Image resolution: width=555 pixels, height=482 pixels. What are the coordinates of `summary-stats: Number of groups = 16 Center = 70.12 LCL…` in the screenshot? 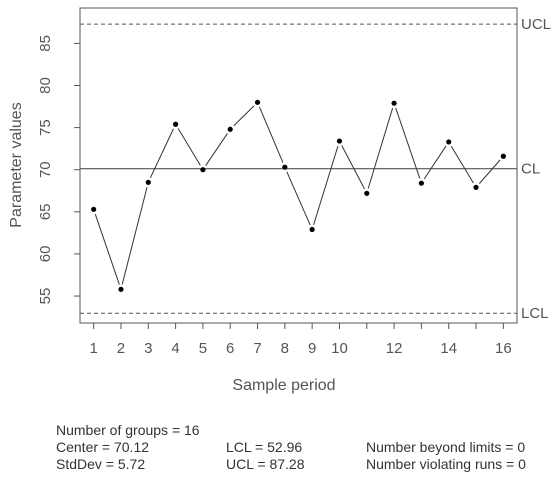 It's located at (291, 447).